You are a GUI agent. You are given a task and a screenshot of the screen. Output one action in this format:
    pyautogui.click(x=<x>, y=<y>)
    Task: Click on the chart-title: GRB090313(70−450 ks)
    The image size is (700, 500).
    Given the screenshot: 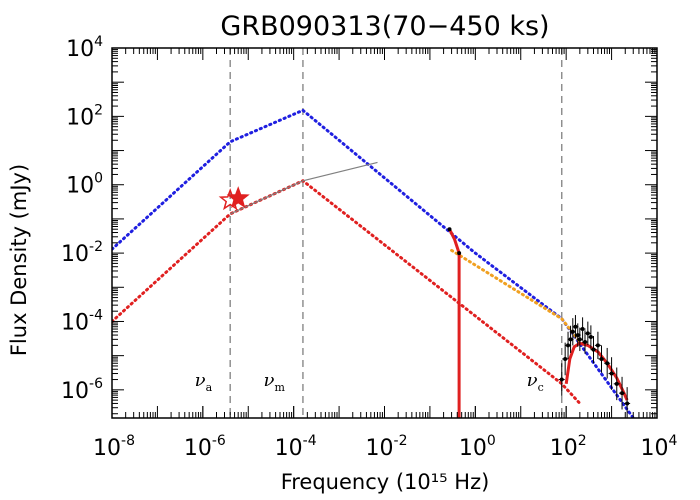 What is the action you would take?
    pyautogui.click(x=384, y=26)
    